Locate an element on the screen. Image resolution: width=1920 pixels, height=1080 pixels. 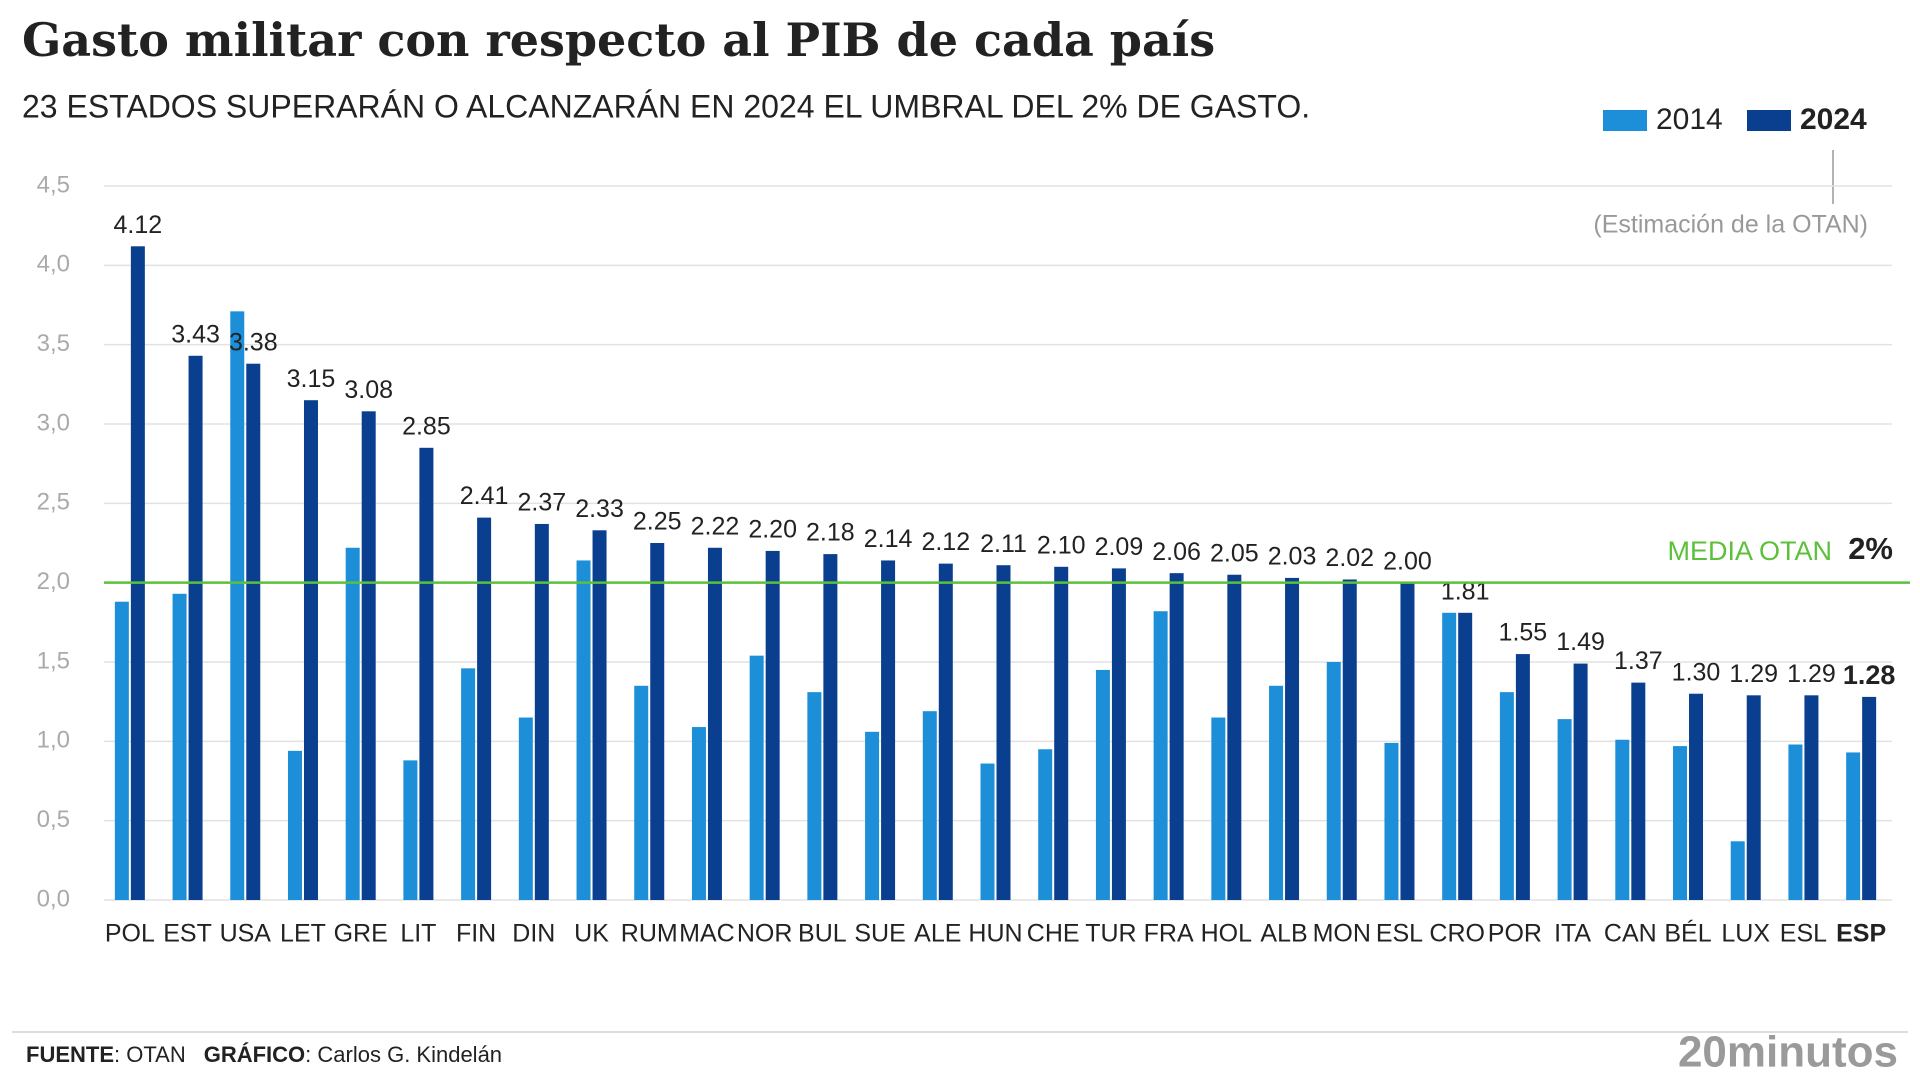
x-tick-label: POR is located at coordinates (1515, 934).